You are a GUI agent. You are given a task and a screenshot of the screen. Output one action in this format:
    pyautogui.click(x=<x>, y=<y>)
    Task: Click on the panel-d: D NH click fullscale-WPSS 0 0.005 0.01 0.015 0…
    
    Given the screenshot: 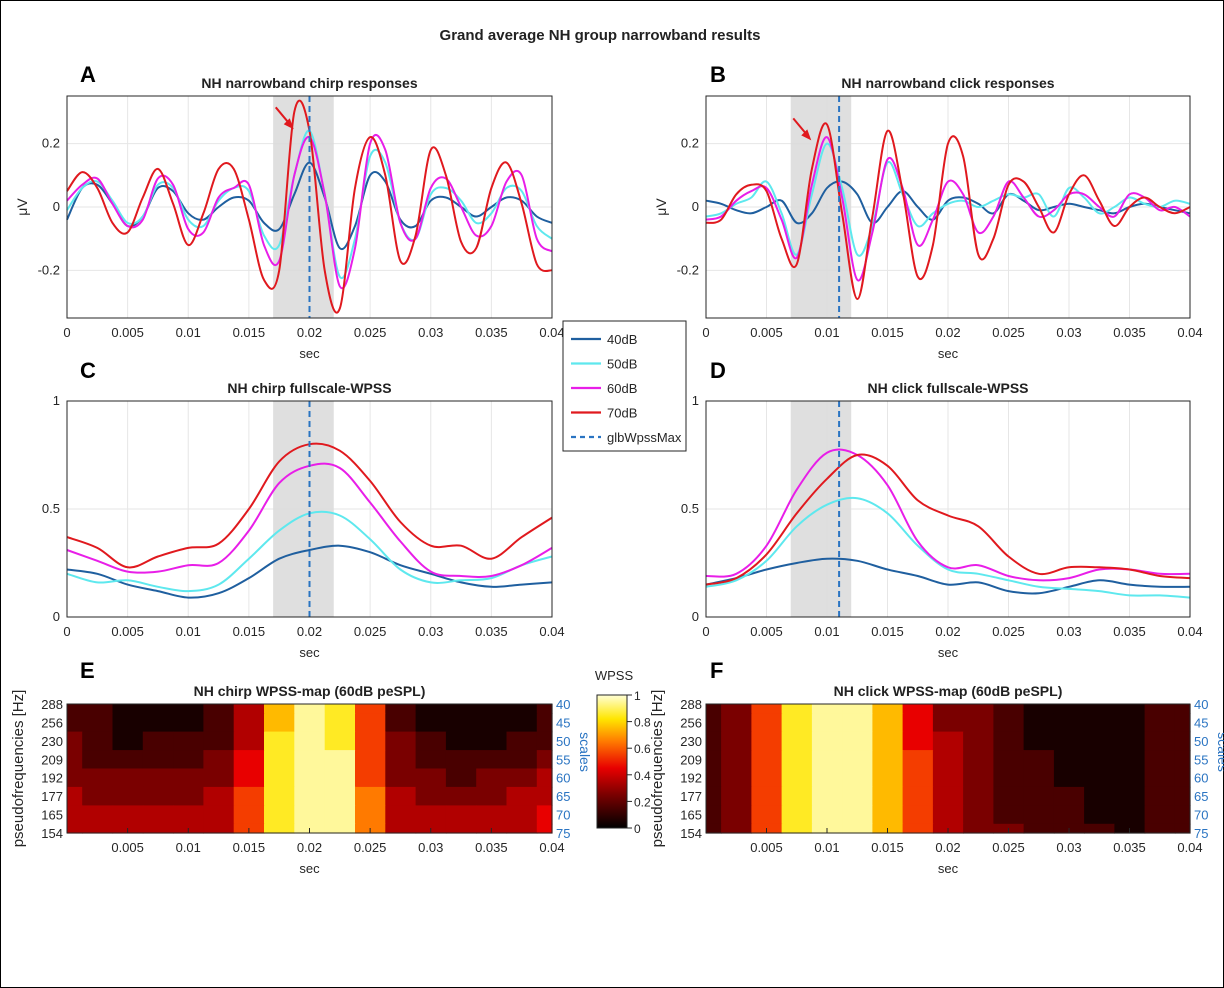 What is the action you would take?
    pyautogui.click(x=942, y=509)
    